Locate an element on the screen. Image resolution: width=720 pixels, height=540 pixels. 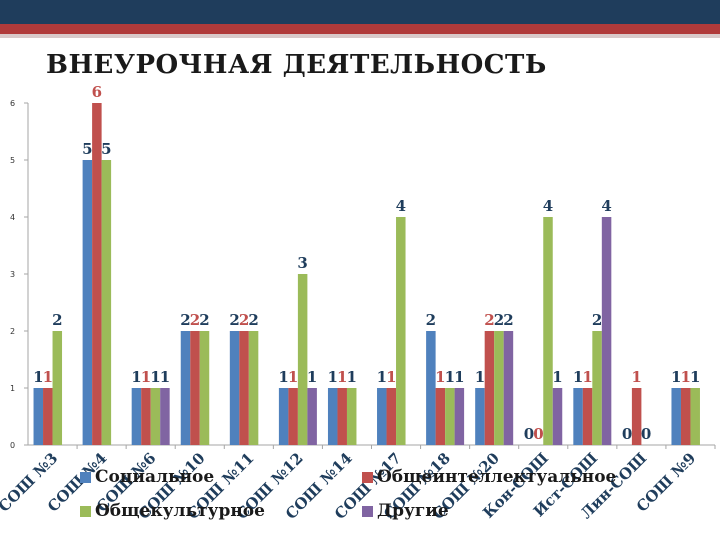
y-tick-label: 2 is located at coordinates (12, 331).